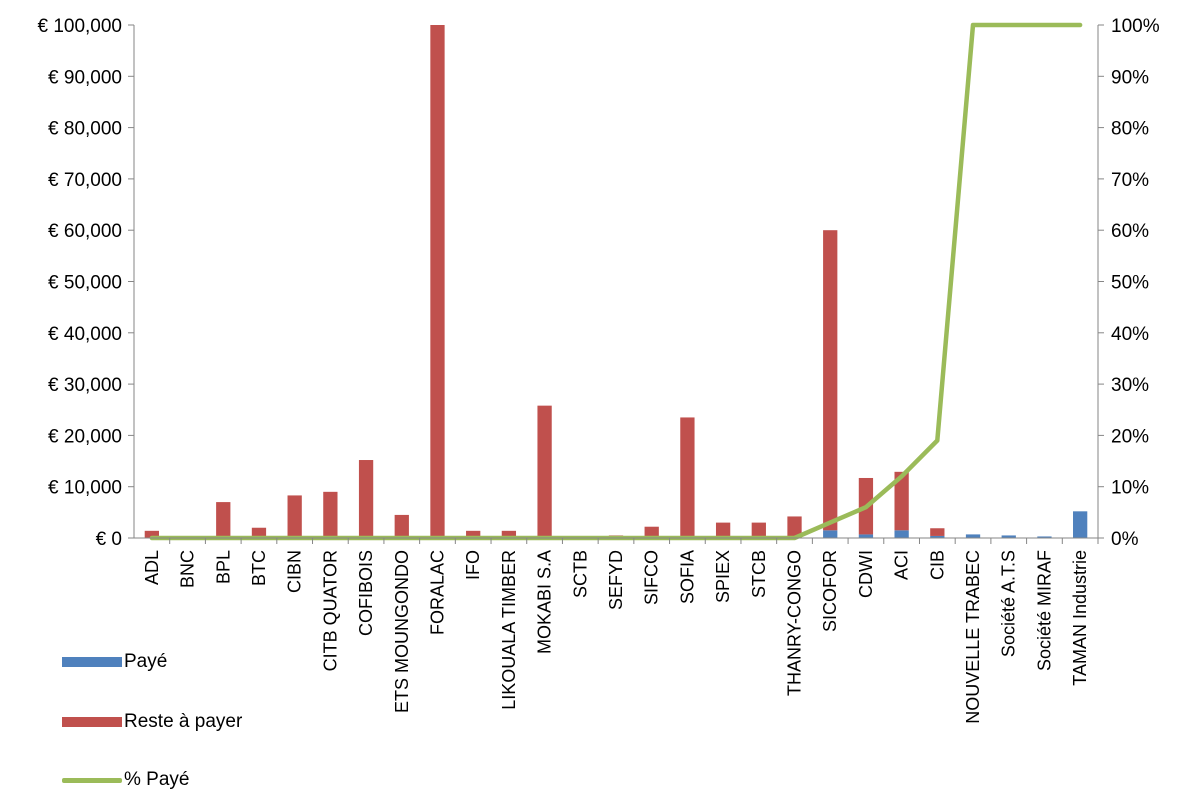  Describe the element at coordinates (79, 26) in the screenshot. I see `left-tick-label: € 100,000` at that location.